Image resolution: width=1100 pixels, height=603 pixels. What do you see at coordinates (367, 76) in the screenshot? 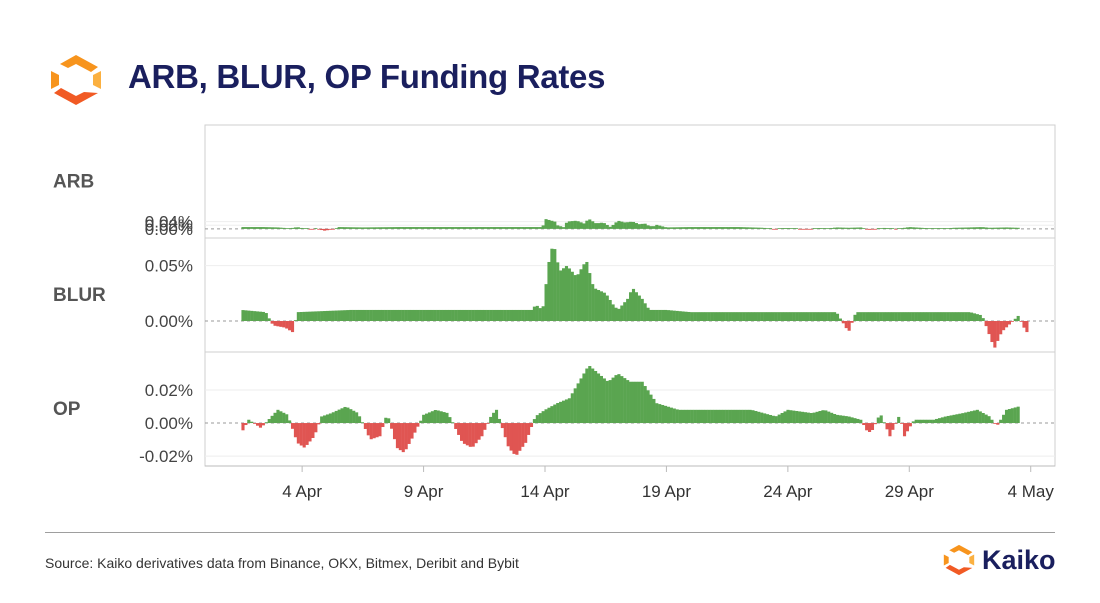
I see `page-title: ARB, BLUR, OP Funding Rates` at bounding box center [367, 76].